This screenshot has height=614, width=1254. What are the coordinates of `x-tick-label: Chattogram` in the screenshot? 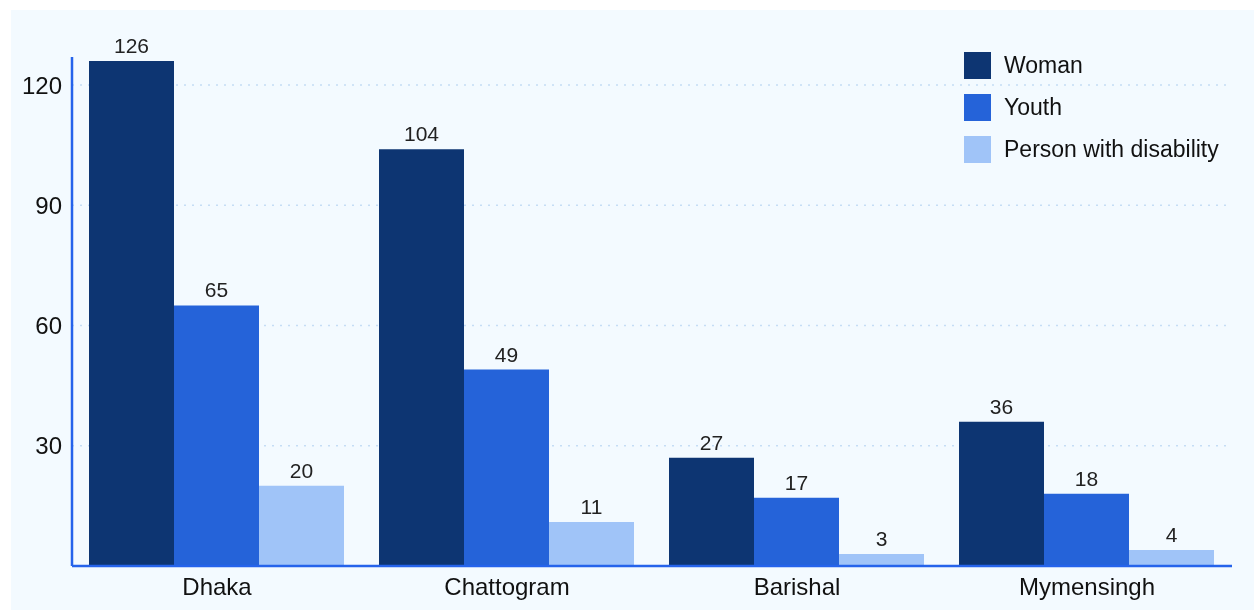 It's located at (507, 587).